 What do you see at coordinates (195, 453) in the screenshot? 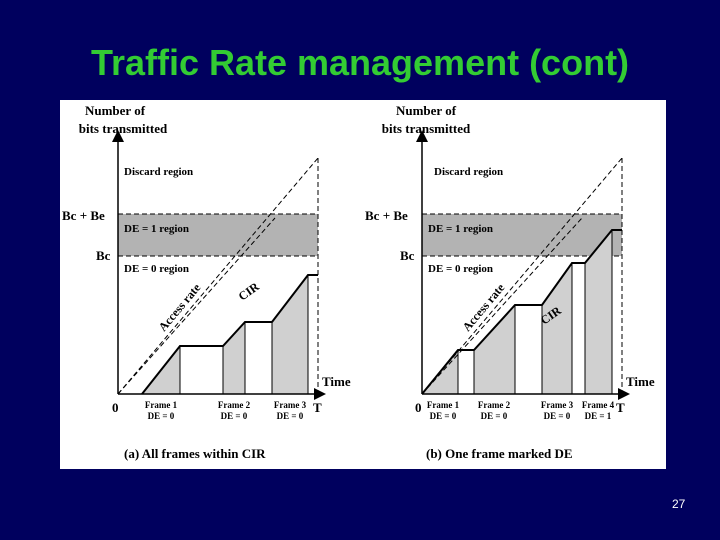
I see `caption-a: (a) All frames within CIR` at bounding box center [195, 453].